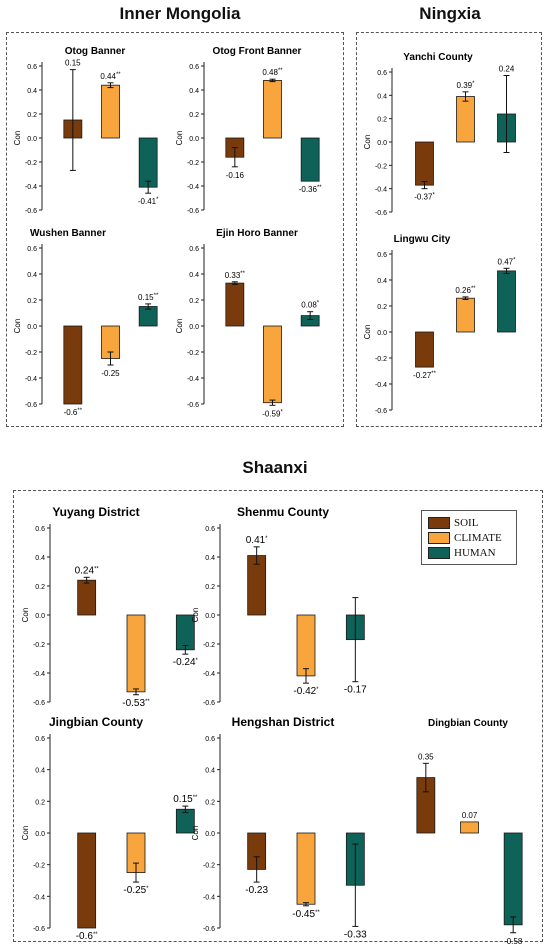 The width and height of the screenshot is (550, 950). Describe the element at coordinates (25, 615) in the screenshot. I see `y-axis-label-yuyang-district: Con` at that location.